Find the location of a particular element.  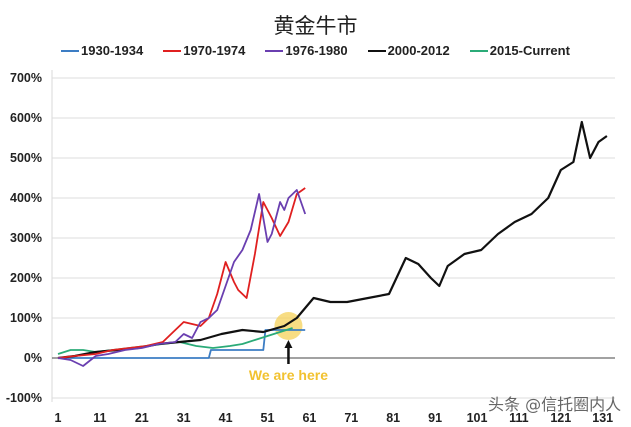

y-tick-label: 600% is located at coordinates (26, 118).